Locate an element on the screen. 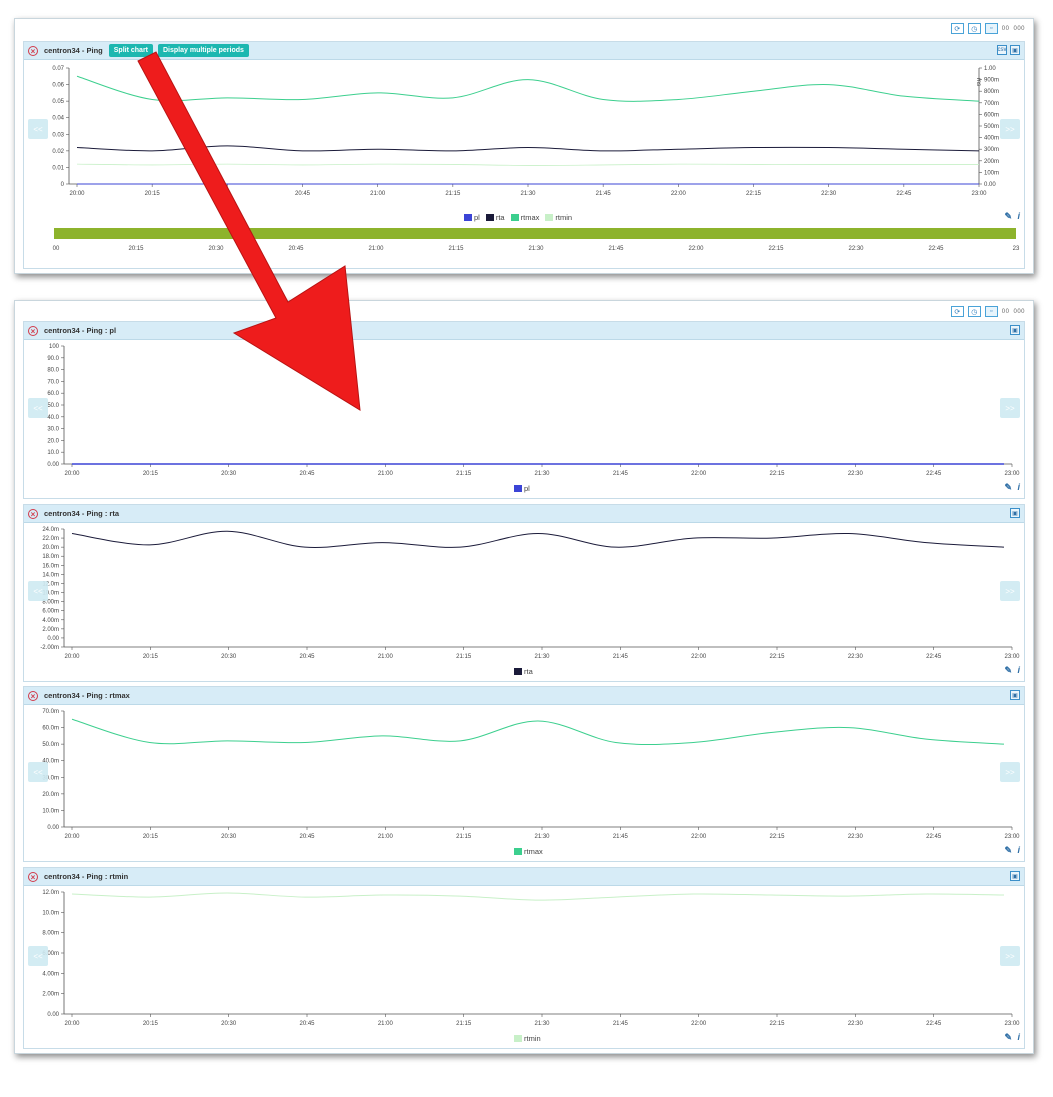  y2-tick-label: 200m is located at coordinates (991, 162).